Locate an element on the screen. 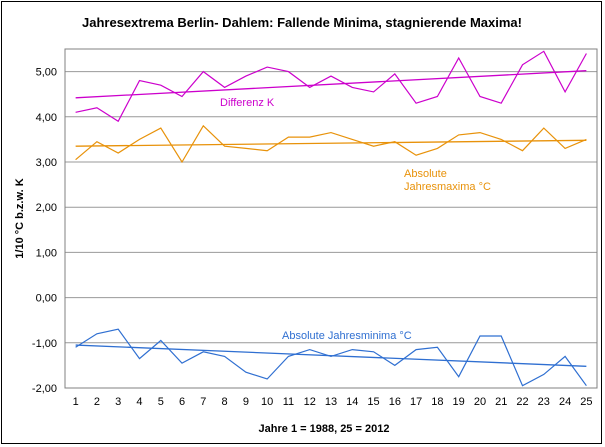  x-tick-label: 22 is located at coordinates (522, 402).